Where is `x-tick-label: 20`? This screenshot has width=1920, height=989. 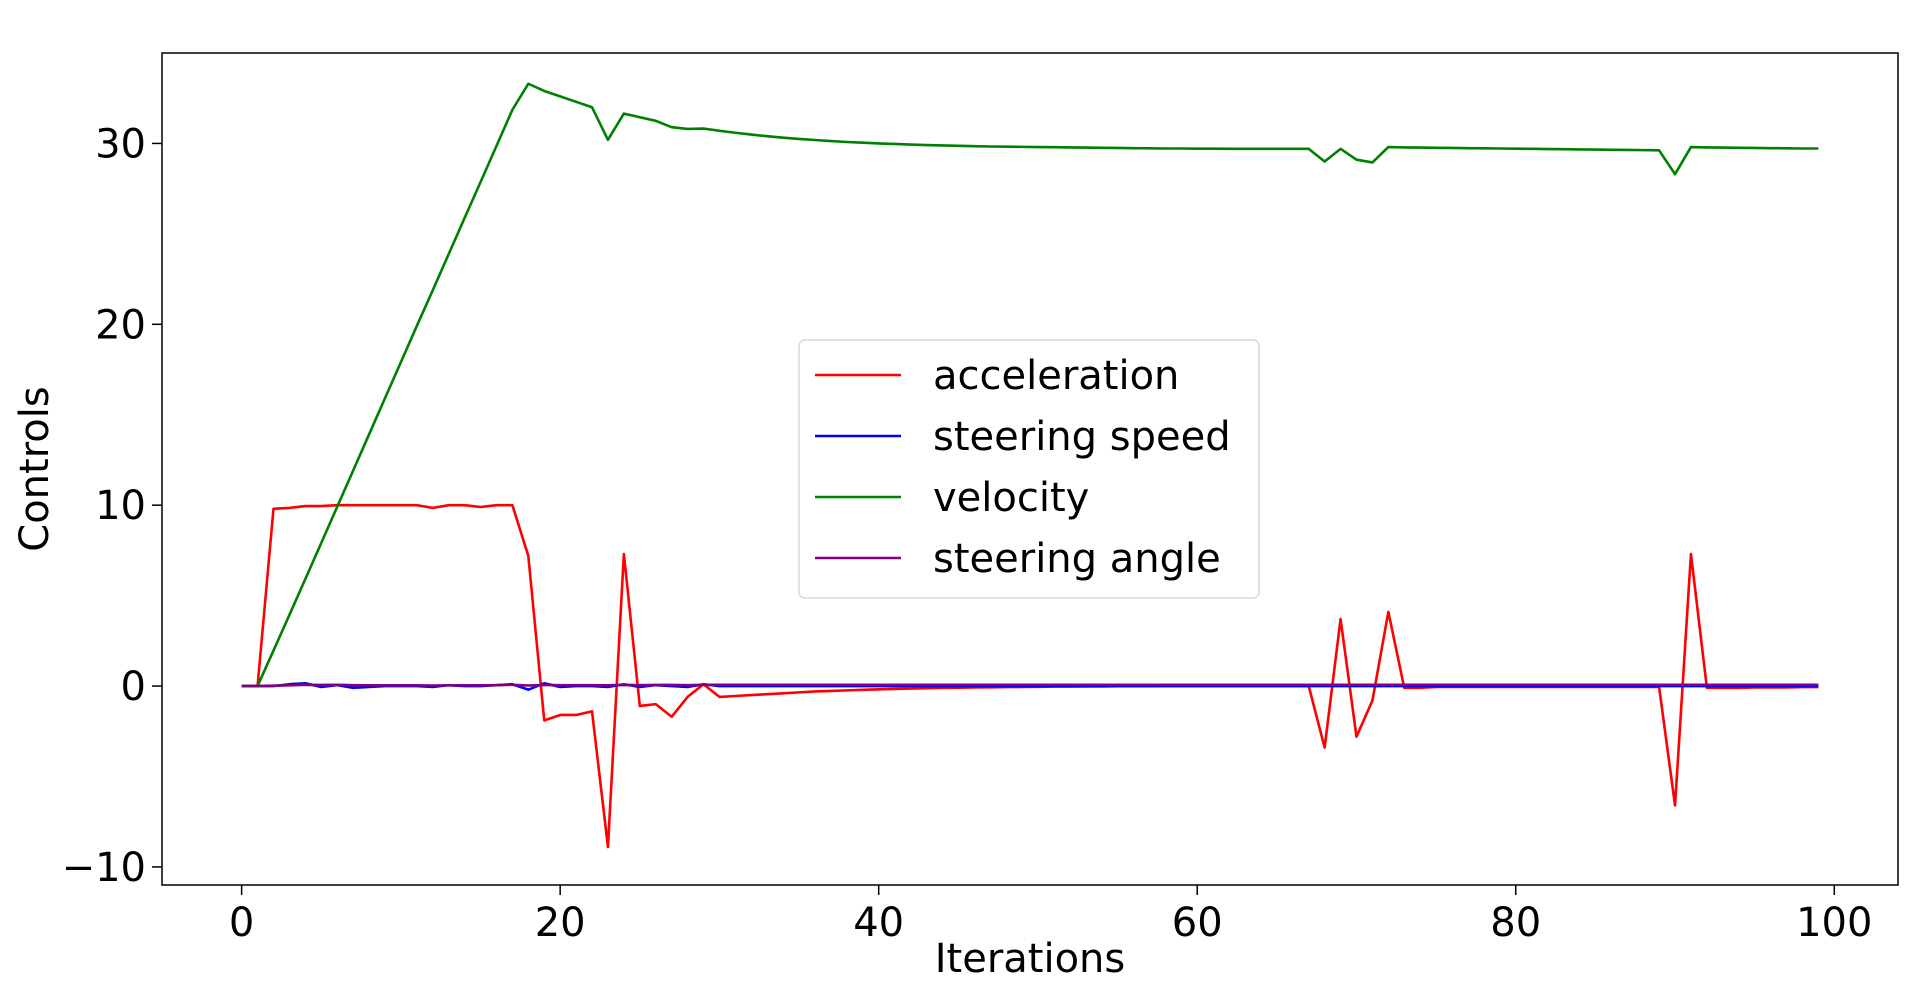 x-tick-label: 20 is located at coordinates (560, 923).